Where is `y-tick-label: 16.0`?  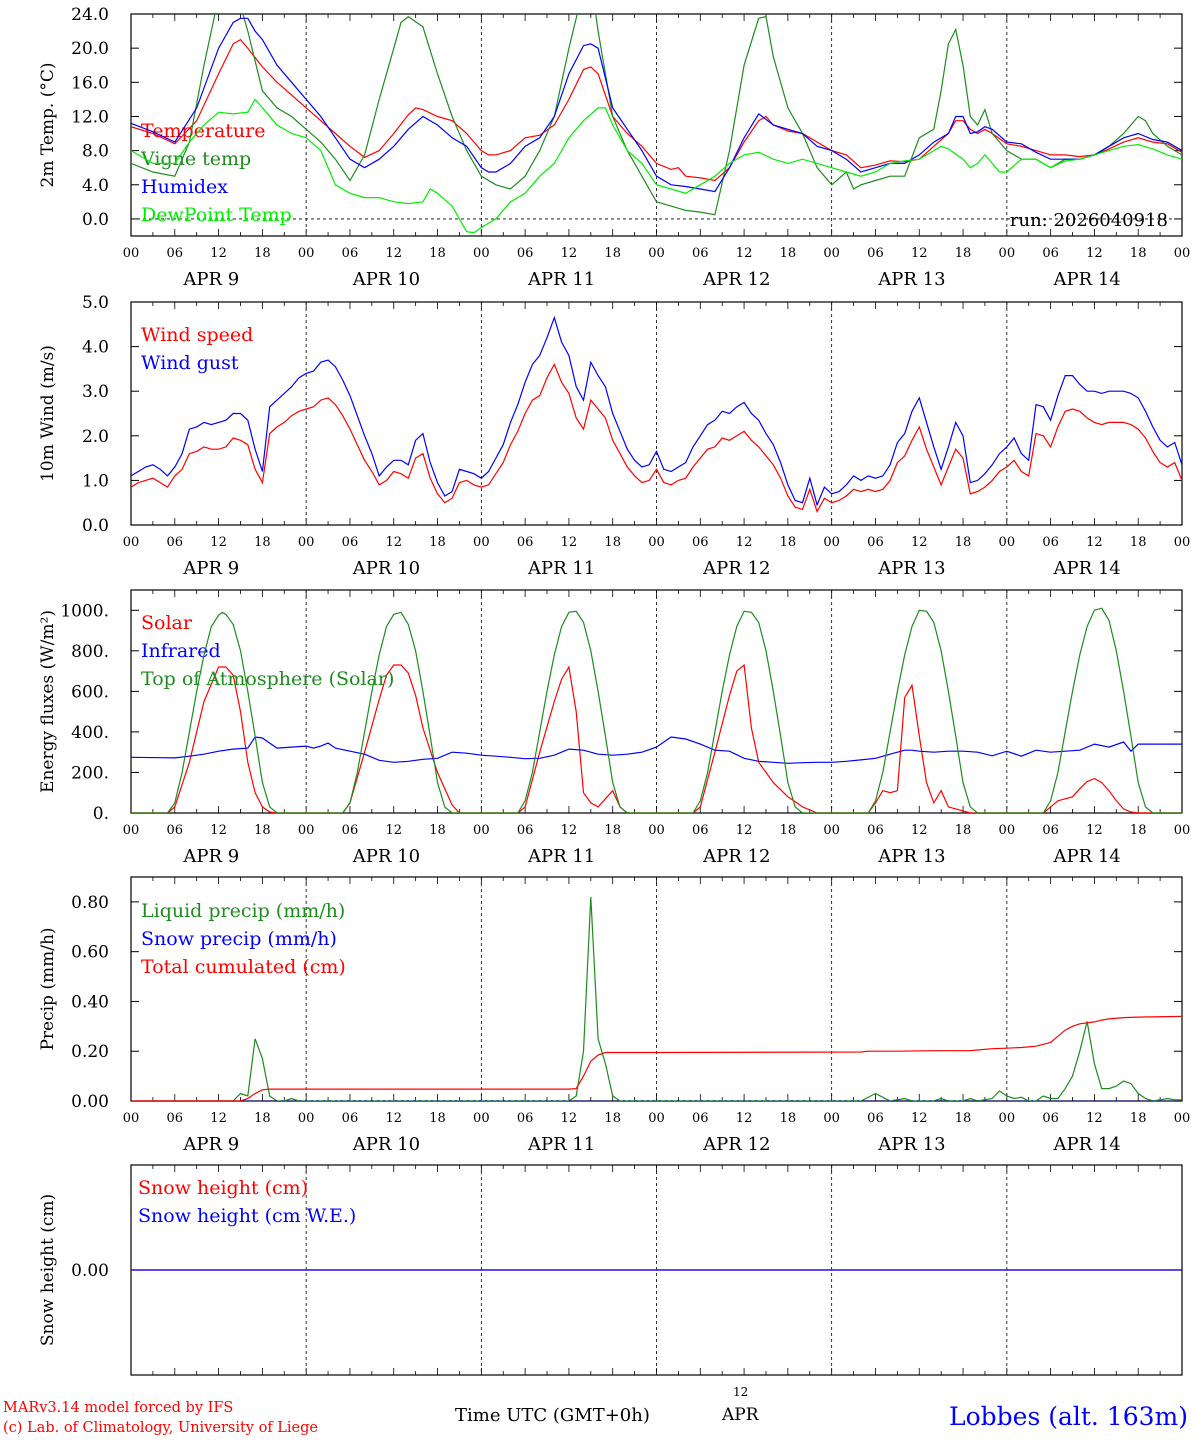
y-tick-label: 16.0 is located at coordinates (90, 83).